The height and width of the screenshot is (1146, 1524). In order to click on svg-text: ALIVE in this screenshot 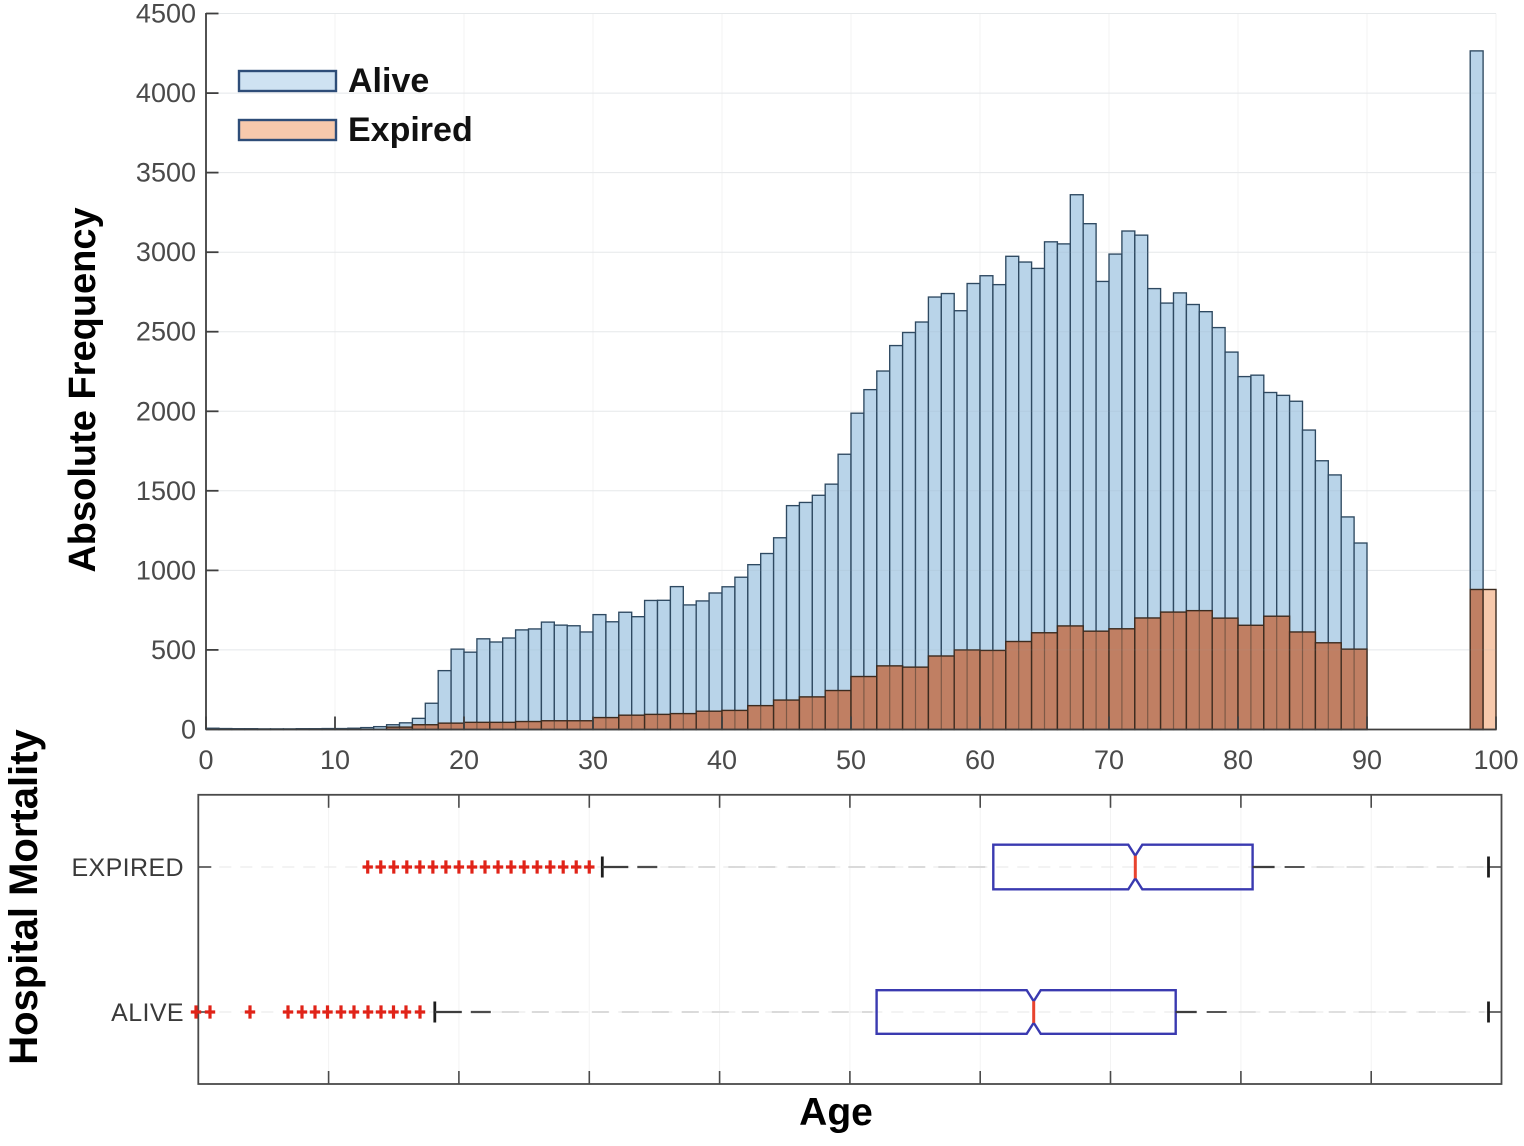, I will do `click(147, 1013)`.